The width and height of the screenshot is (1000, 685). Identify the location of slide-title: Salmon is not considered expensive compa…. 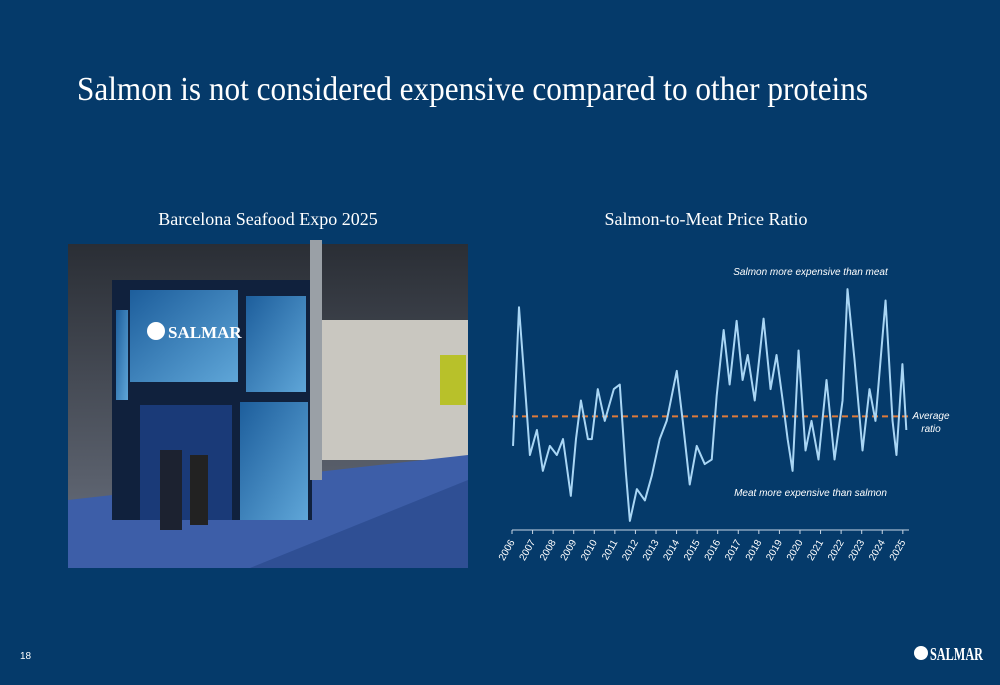
(472, 89).